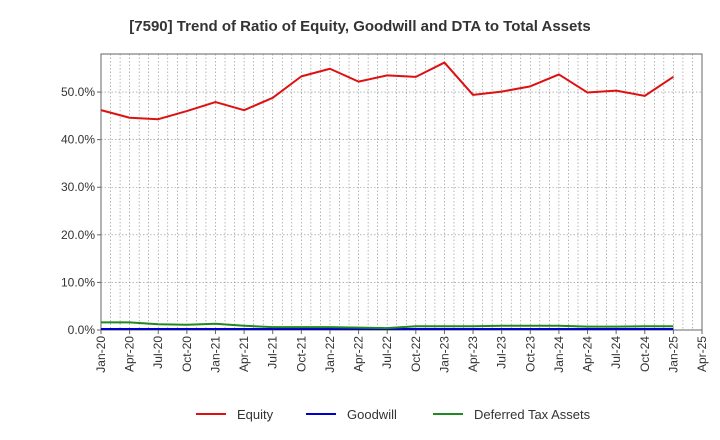  I want to click on x-tick-label: Jan-21, so click(215, 354).